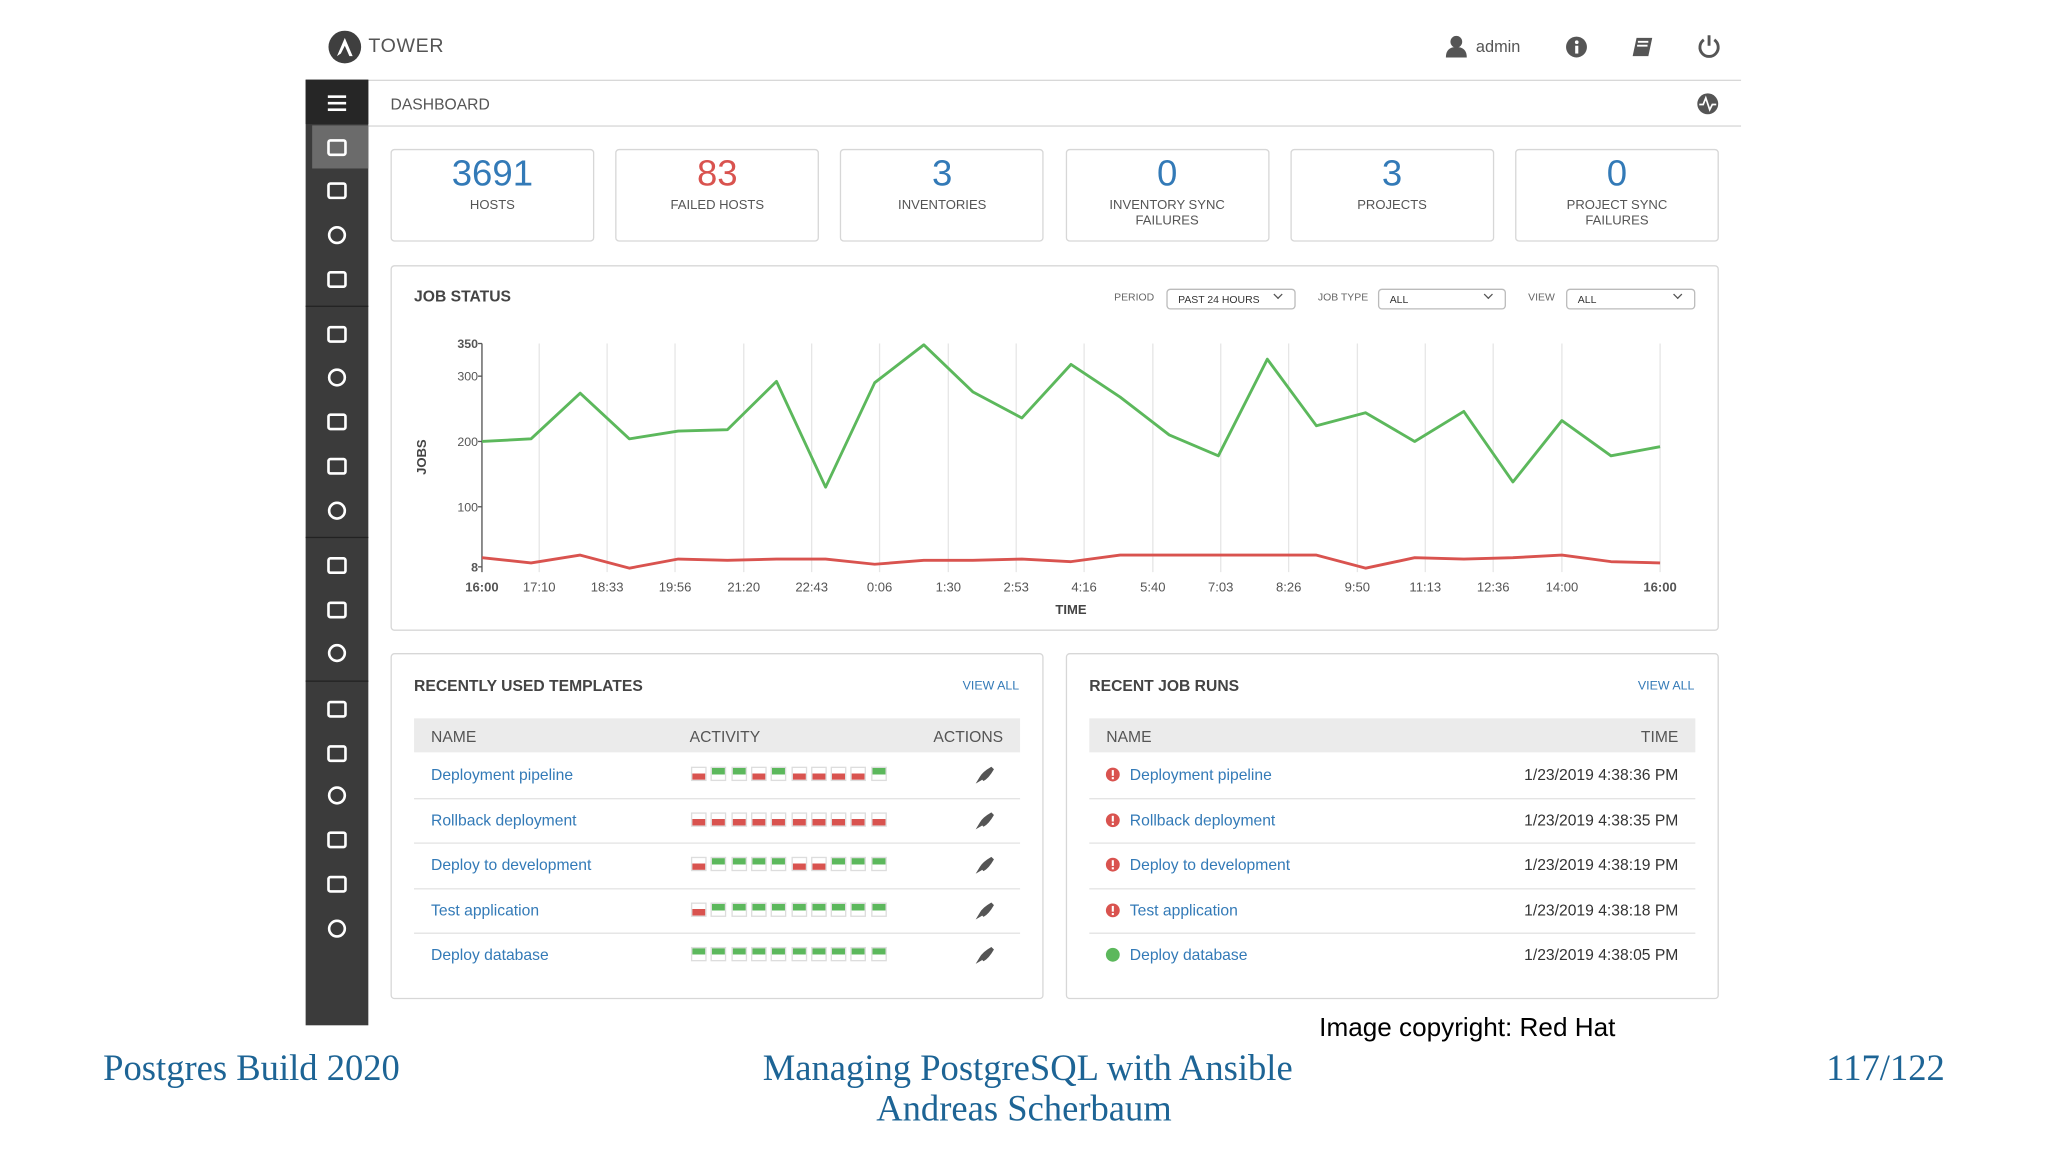  What do you see at coordinates (1617, 213) in the screenshot?
I see `stat-label: PROJECT SYNC FAILURES` at bounding box center [1617, 213].